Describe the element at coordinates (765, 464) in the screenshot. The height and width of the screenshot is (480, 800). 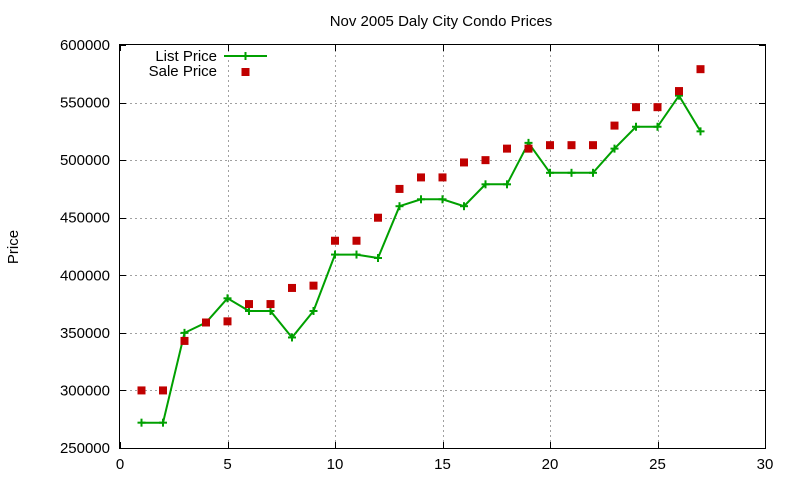
I see `x-tick-label: 30` at that location.